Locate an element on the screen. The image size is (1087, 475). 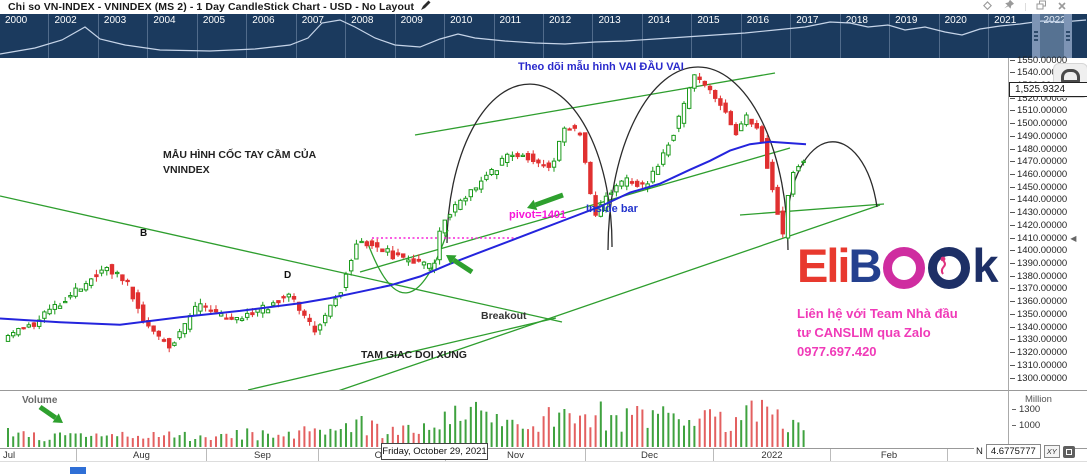
volume-tick: 1300 is located at coordinates (1026, 409).